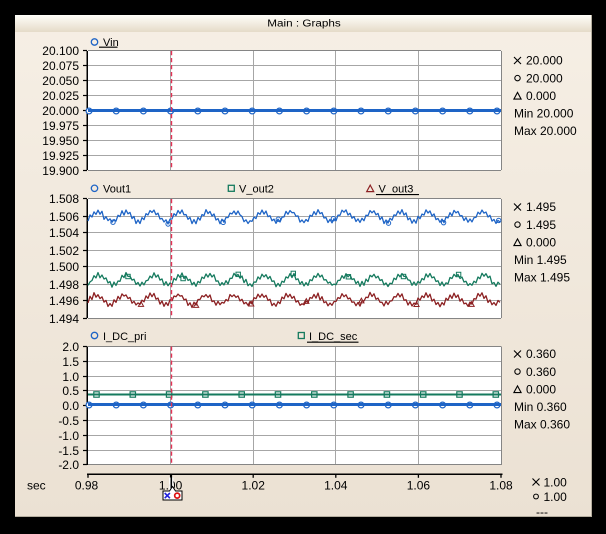 Image resolution: width=606 pixels, height=534 pixels. What do you see at coordinates (64, 251) in the screenshot?
I see `svg-text: 1.502` at bounding box center [64, 251].